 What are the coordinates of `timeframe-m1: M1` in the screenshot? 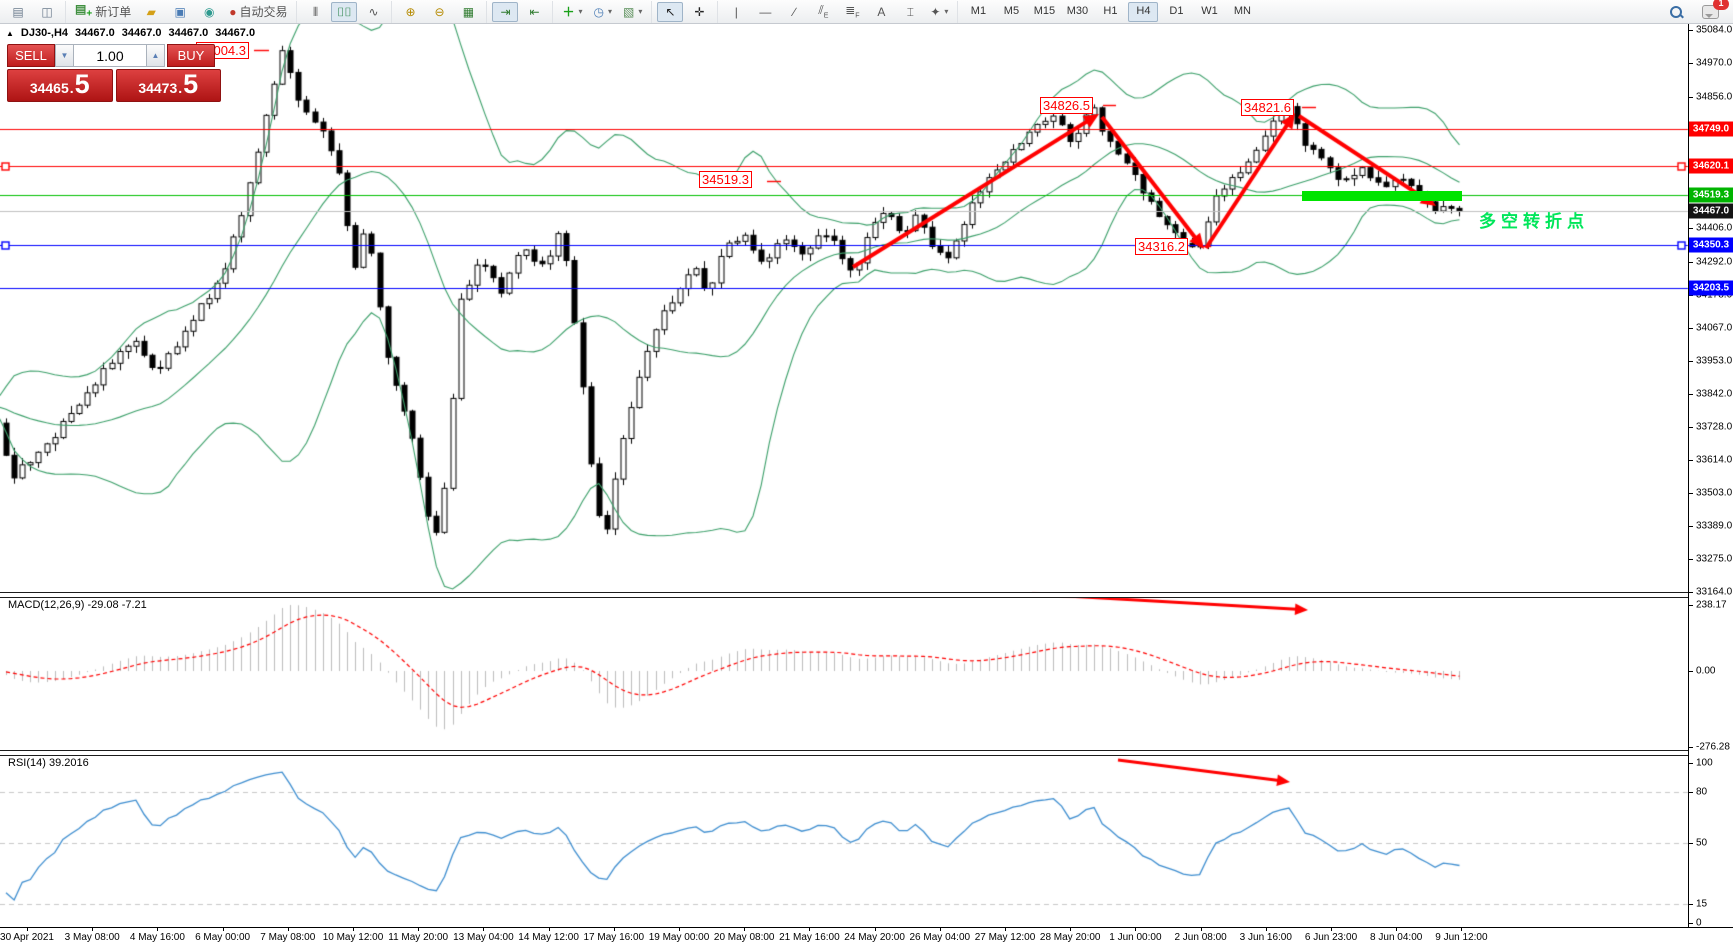 It's located at (978, 11).